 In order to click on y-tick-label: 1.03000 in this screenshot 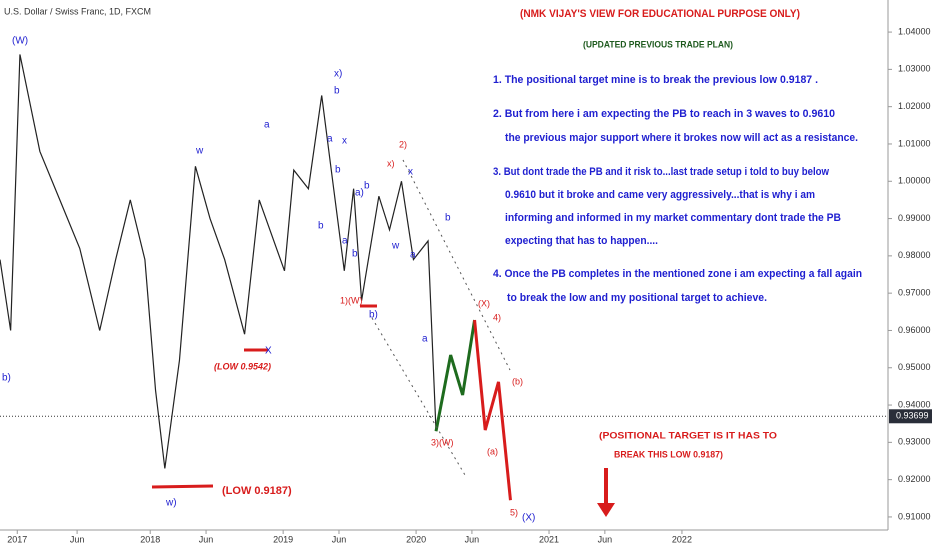, I will do `click(914, 69)`.